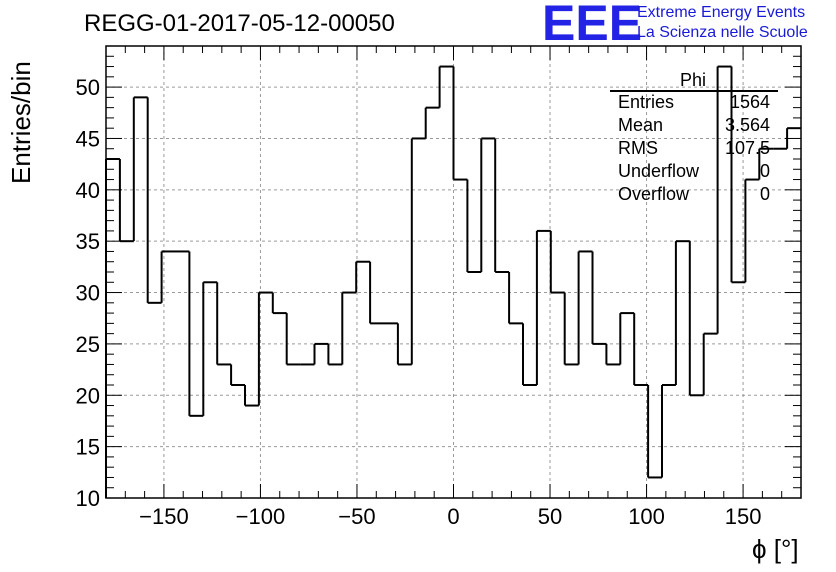  What do you see at coordinates (654, 194) in the screenshot?
I see `stat-label: Overflow` at bounding box center [654, 194].